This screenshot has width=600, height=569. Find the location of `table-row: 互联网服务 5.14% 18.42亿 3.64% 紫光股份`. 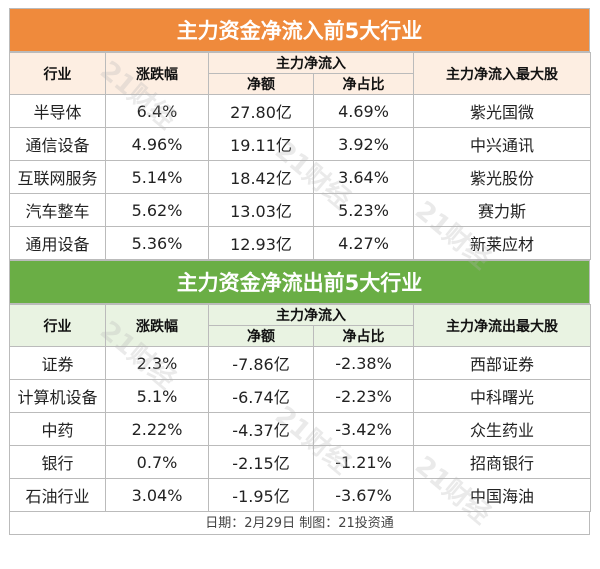

table-row: 互联网服务 5.14% 18.42亿 3.64% 紫光股份 is located at coordinates (300, 177).